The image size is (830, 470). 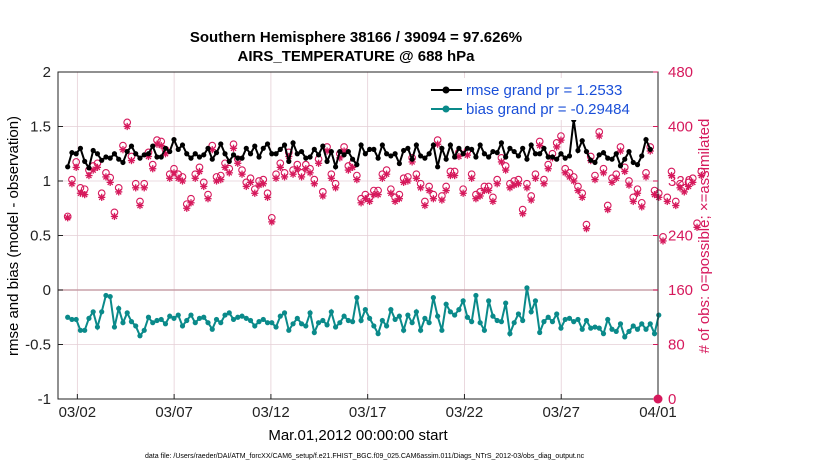 I want to click on x-axis-ticks: 03/02 03/07 03/12 03/17 03/22 03/27 04/01, so click(x=368, y=407).